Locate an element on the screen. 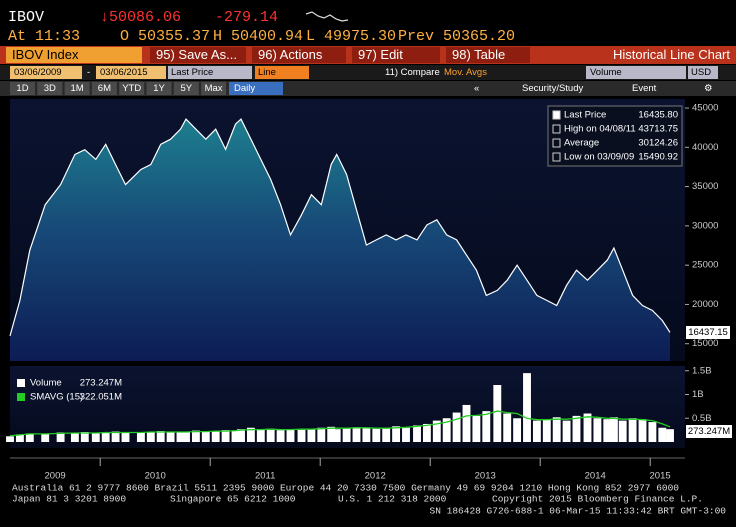 This screenshot has height=527, width=736. period-label: 1D is located at coordinates (22, 88).